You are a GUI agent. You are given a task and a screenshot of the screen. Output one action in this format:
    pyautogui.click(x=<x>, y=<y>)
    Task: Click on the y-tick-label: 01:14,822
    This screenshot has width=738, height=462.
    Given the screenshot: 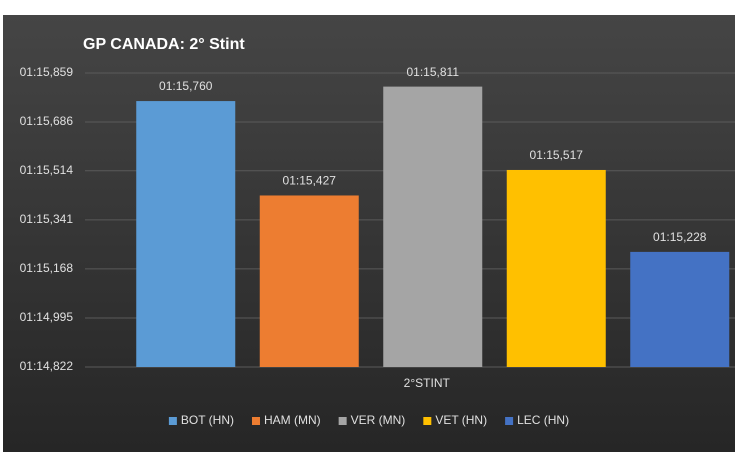 What is the action you would take?
    pyautogui.click(x=47, y=366)
    